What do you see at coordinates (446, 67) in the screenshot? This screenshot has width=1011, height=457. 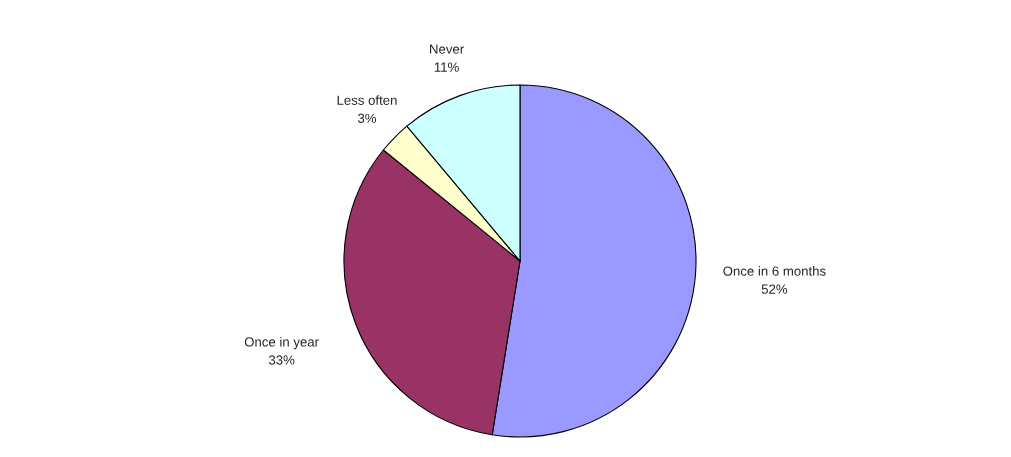 I see `data-label: 11%` at bounding box center [446, 67].